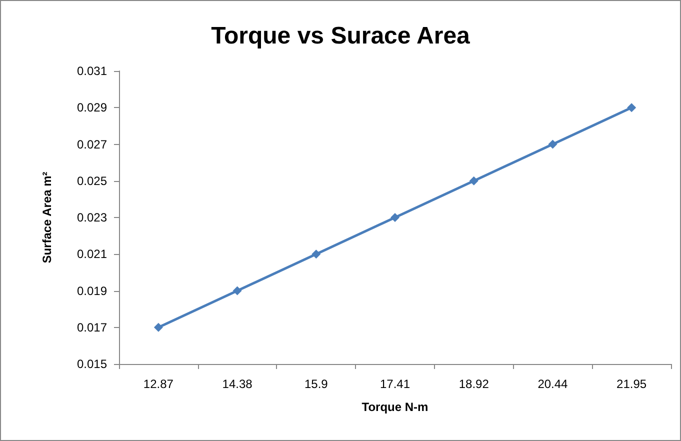 The width and height of the screenshot is (681, 441). Describe the element at coordinates (395, 384) in the screenshot. I see `x-tick-label: 17.41` at that location.